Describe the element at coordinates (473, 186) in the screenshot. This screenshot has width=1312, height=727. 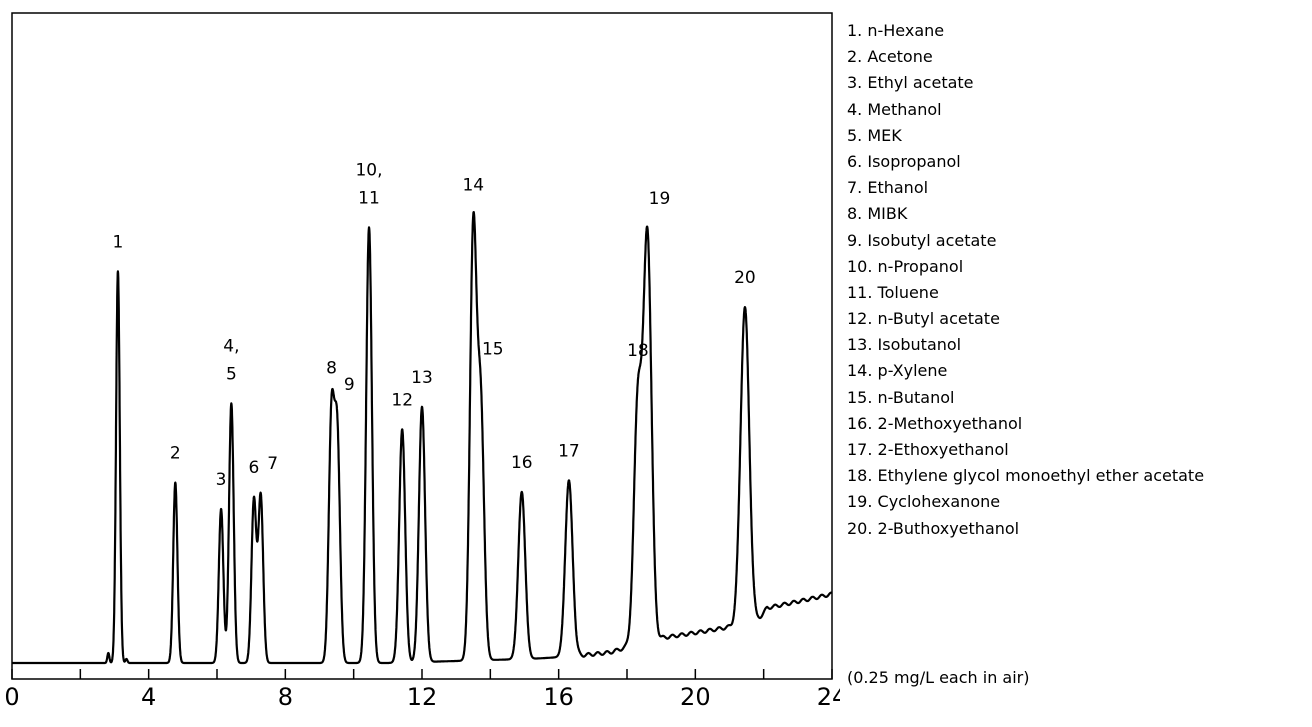
I see `peak-label-14: 14` at that location.